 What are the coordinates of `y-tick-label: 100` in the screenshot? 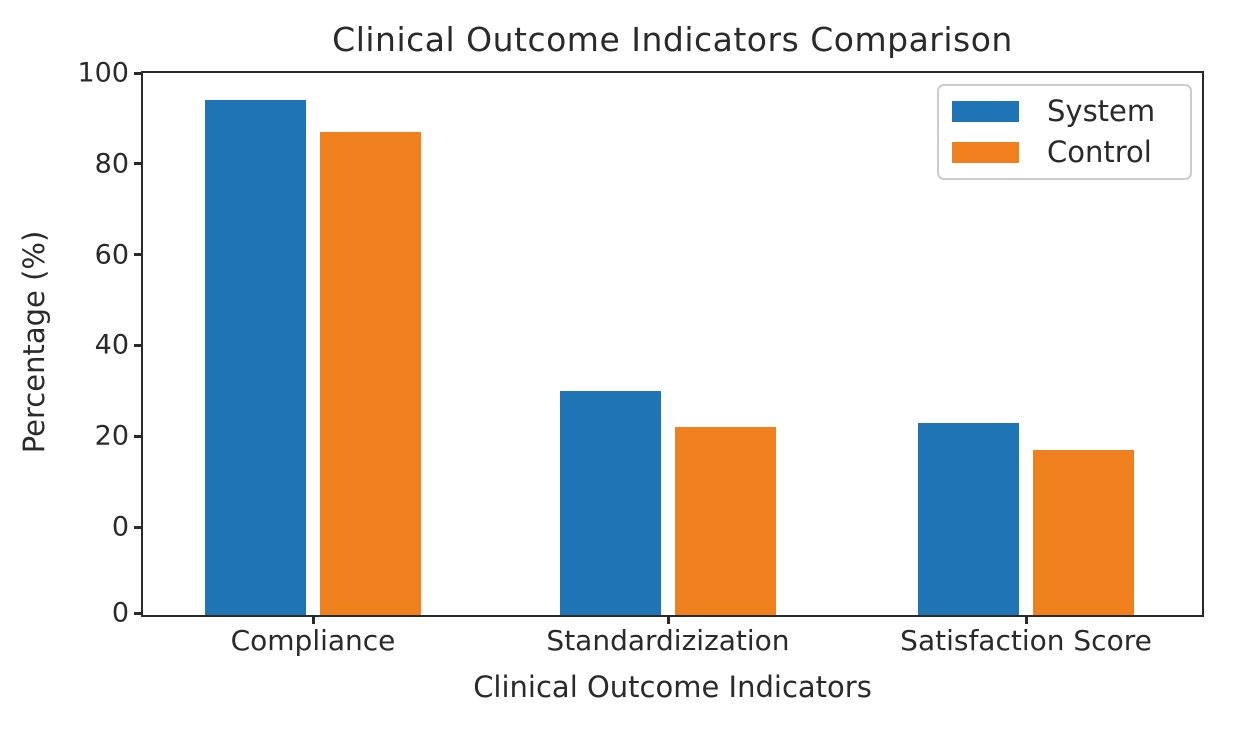 It's located at (103, 73).